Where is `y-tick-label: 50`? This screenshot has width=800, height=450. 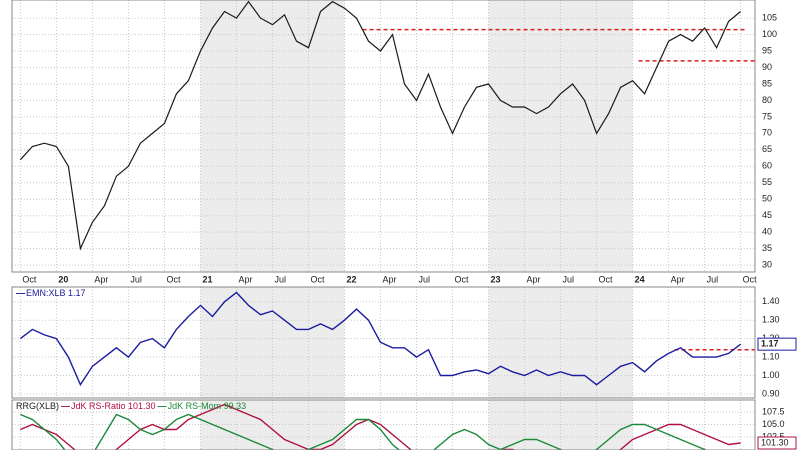 y-tick-label: 50 is located at coordinates (767, 199).